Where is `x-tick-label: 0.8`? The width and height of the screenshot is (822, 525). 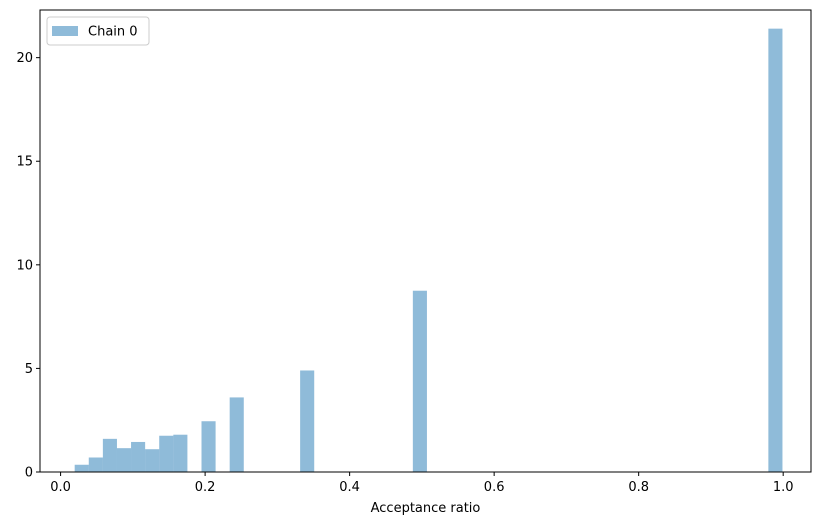
x-tick-label: 0.8 is located at coordinates (638, 487).